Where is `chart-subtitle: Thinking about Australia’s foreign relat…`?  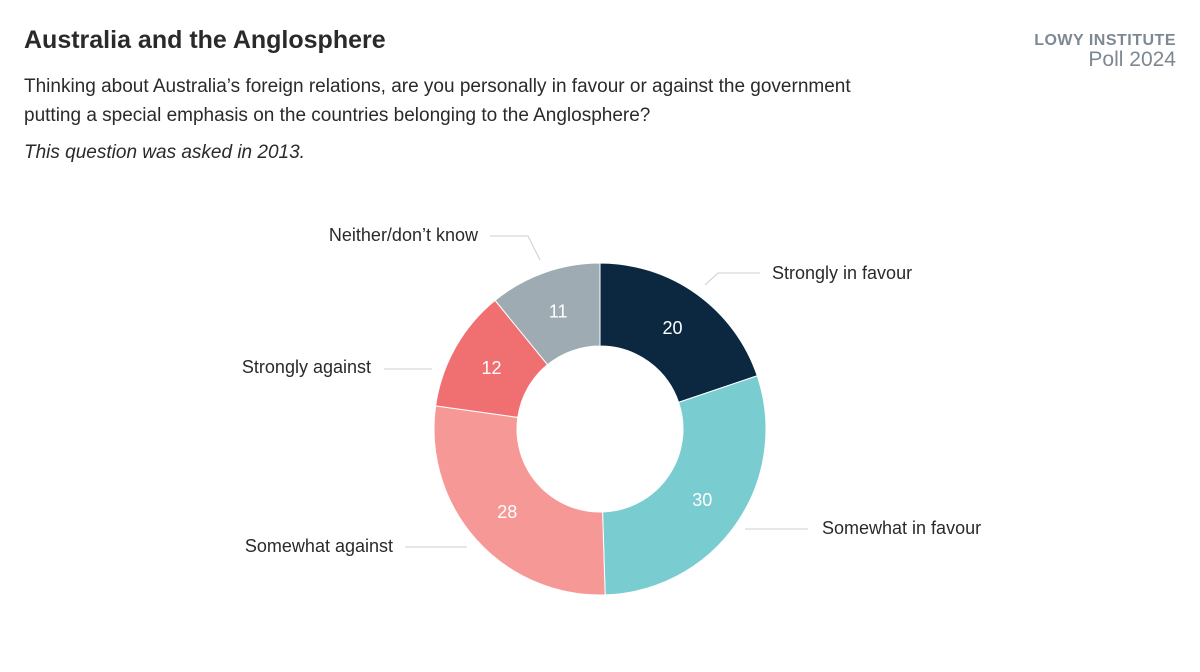 chart-subtitle: Thinking about Australia’s foreign relat… is located at coordinates (437, 101).